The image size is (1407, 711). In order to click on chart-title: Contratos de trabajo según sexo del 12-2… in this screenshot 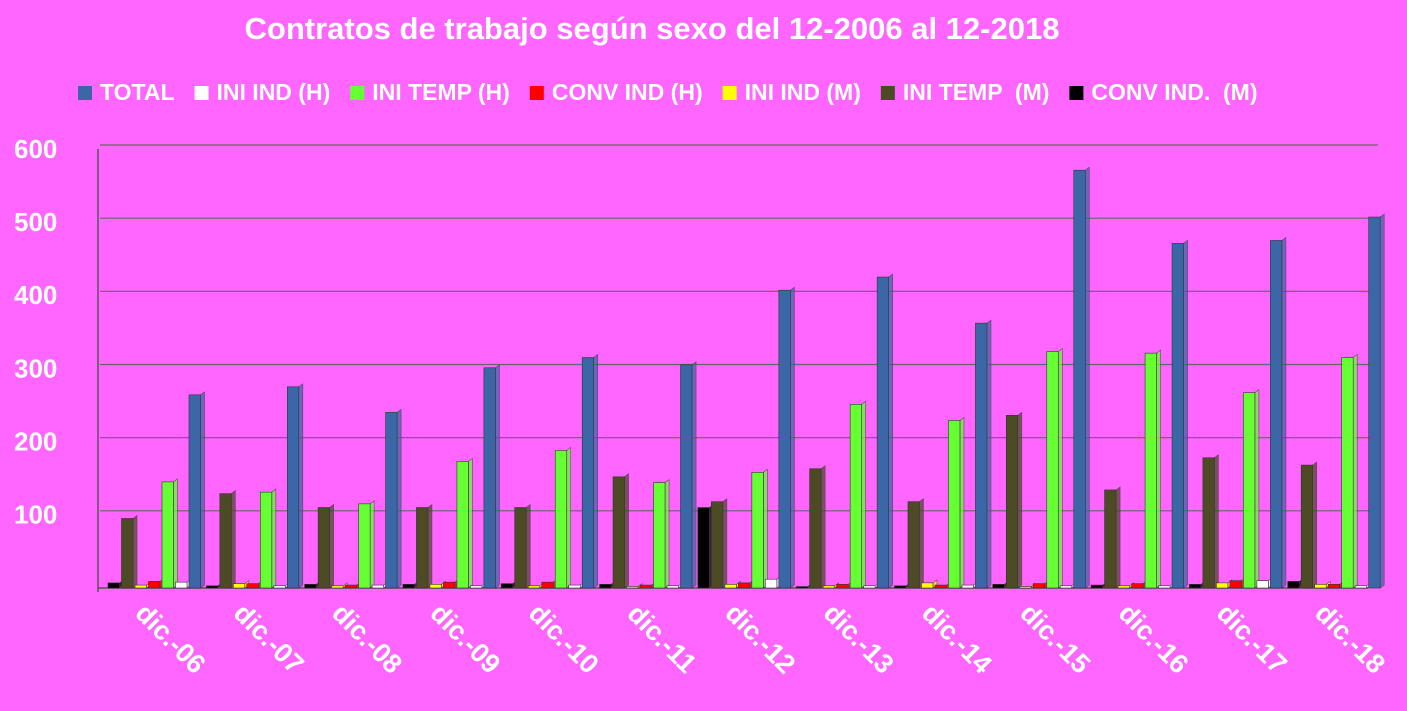, I will do `click(652, 28)`.